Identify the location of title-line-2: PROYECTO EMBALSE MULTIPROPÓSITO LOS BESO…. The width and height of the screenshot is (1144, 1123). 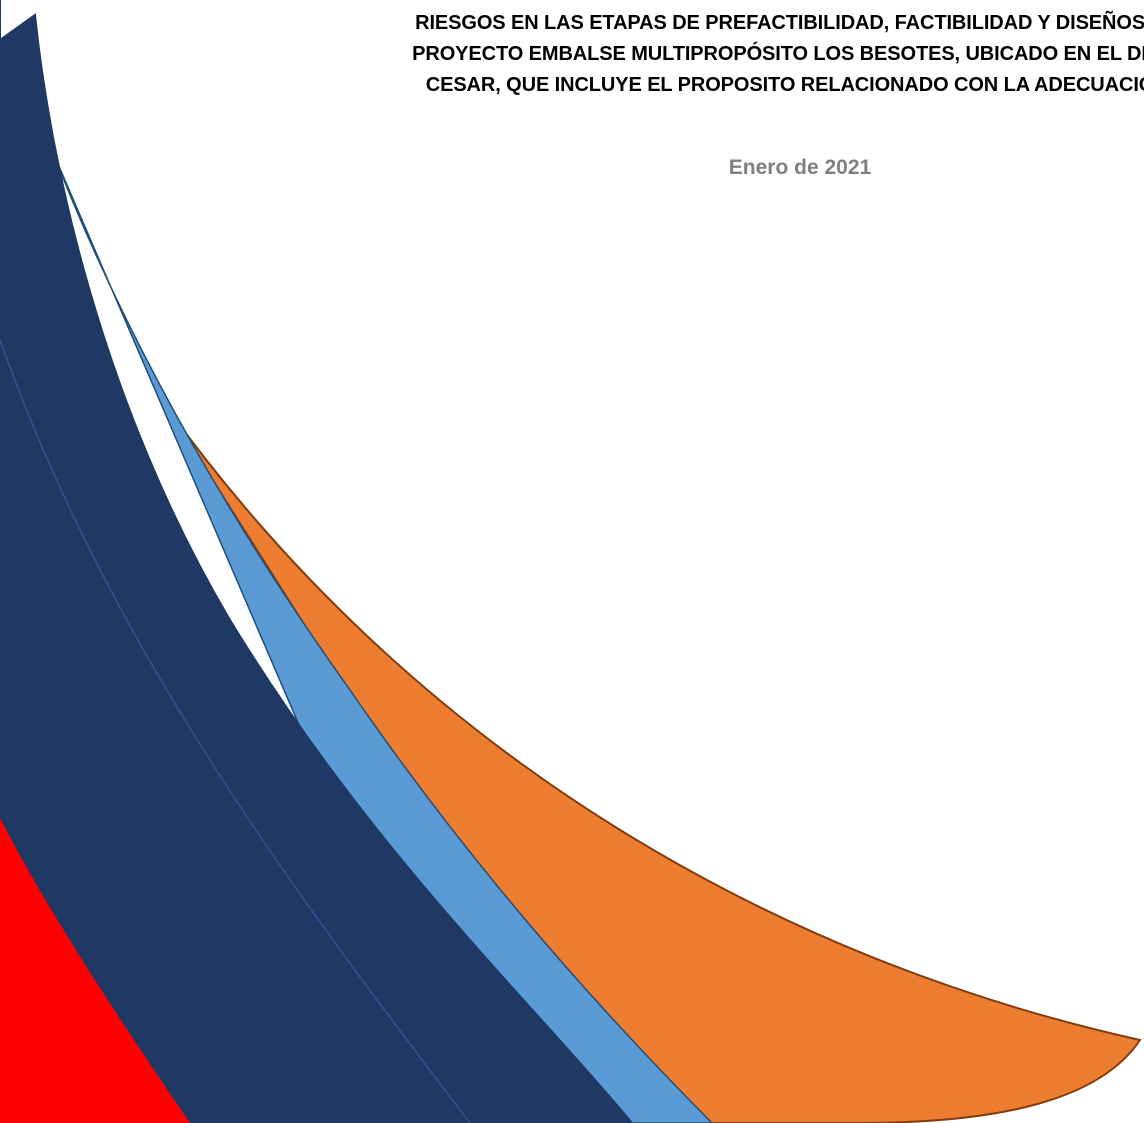
(778, 54).